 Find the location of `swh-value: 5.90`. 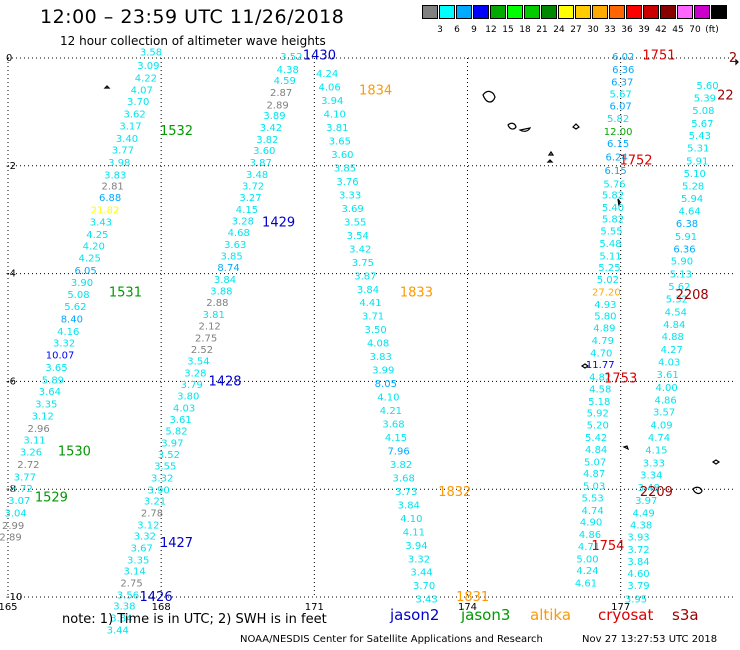

swh-value: 5.90 is located at coordinates (682, 262).